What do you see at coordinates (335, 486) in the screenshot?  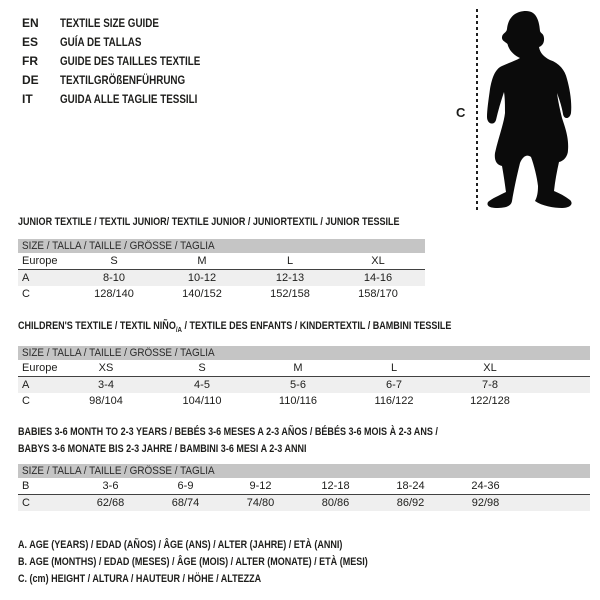 I see `value-cell: 12-18` at bounding box center [335, 486].